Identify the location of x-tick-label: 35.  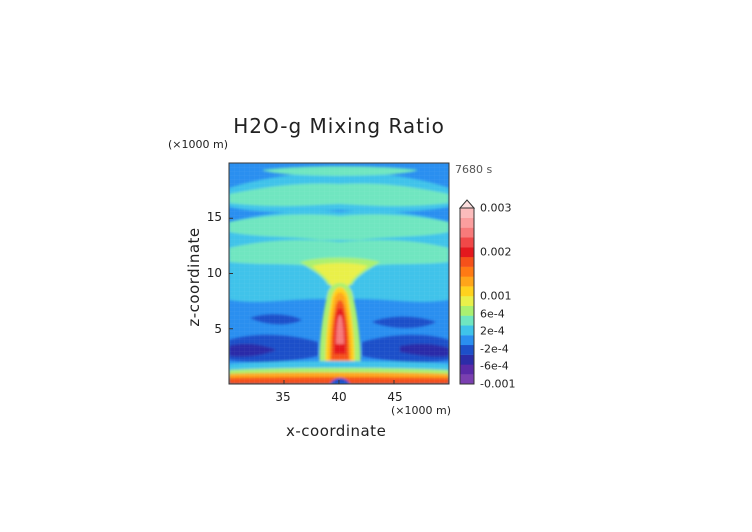
(283, 397).